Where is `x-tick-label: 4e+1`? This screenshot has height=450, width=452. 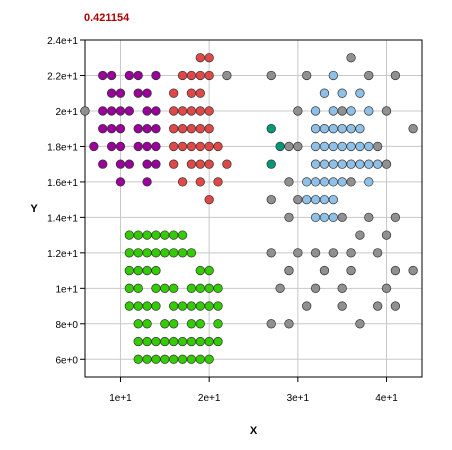
x-tick-label: 4e+1 is located at coordinates (386, 398).